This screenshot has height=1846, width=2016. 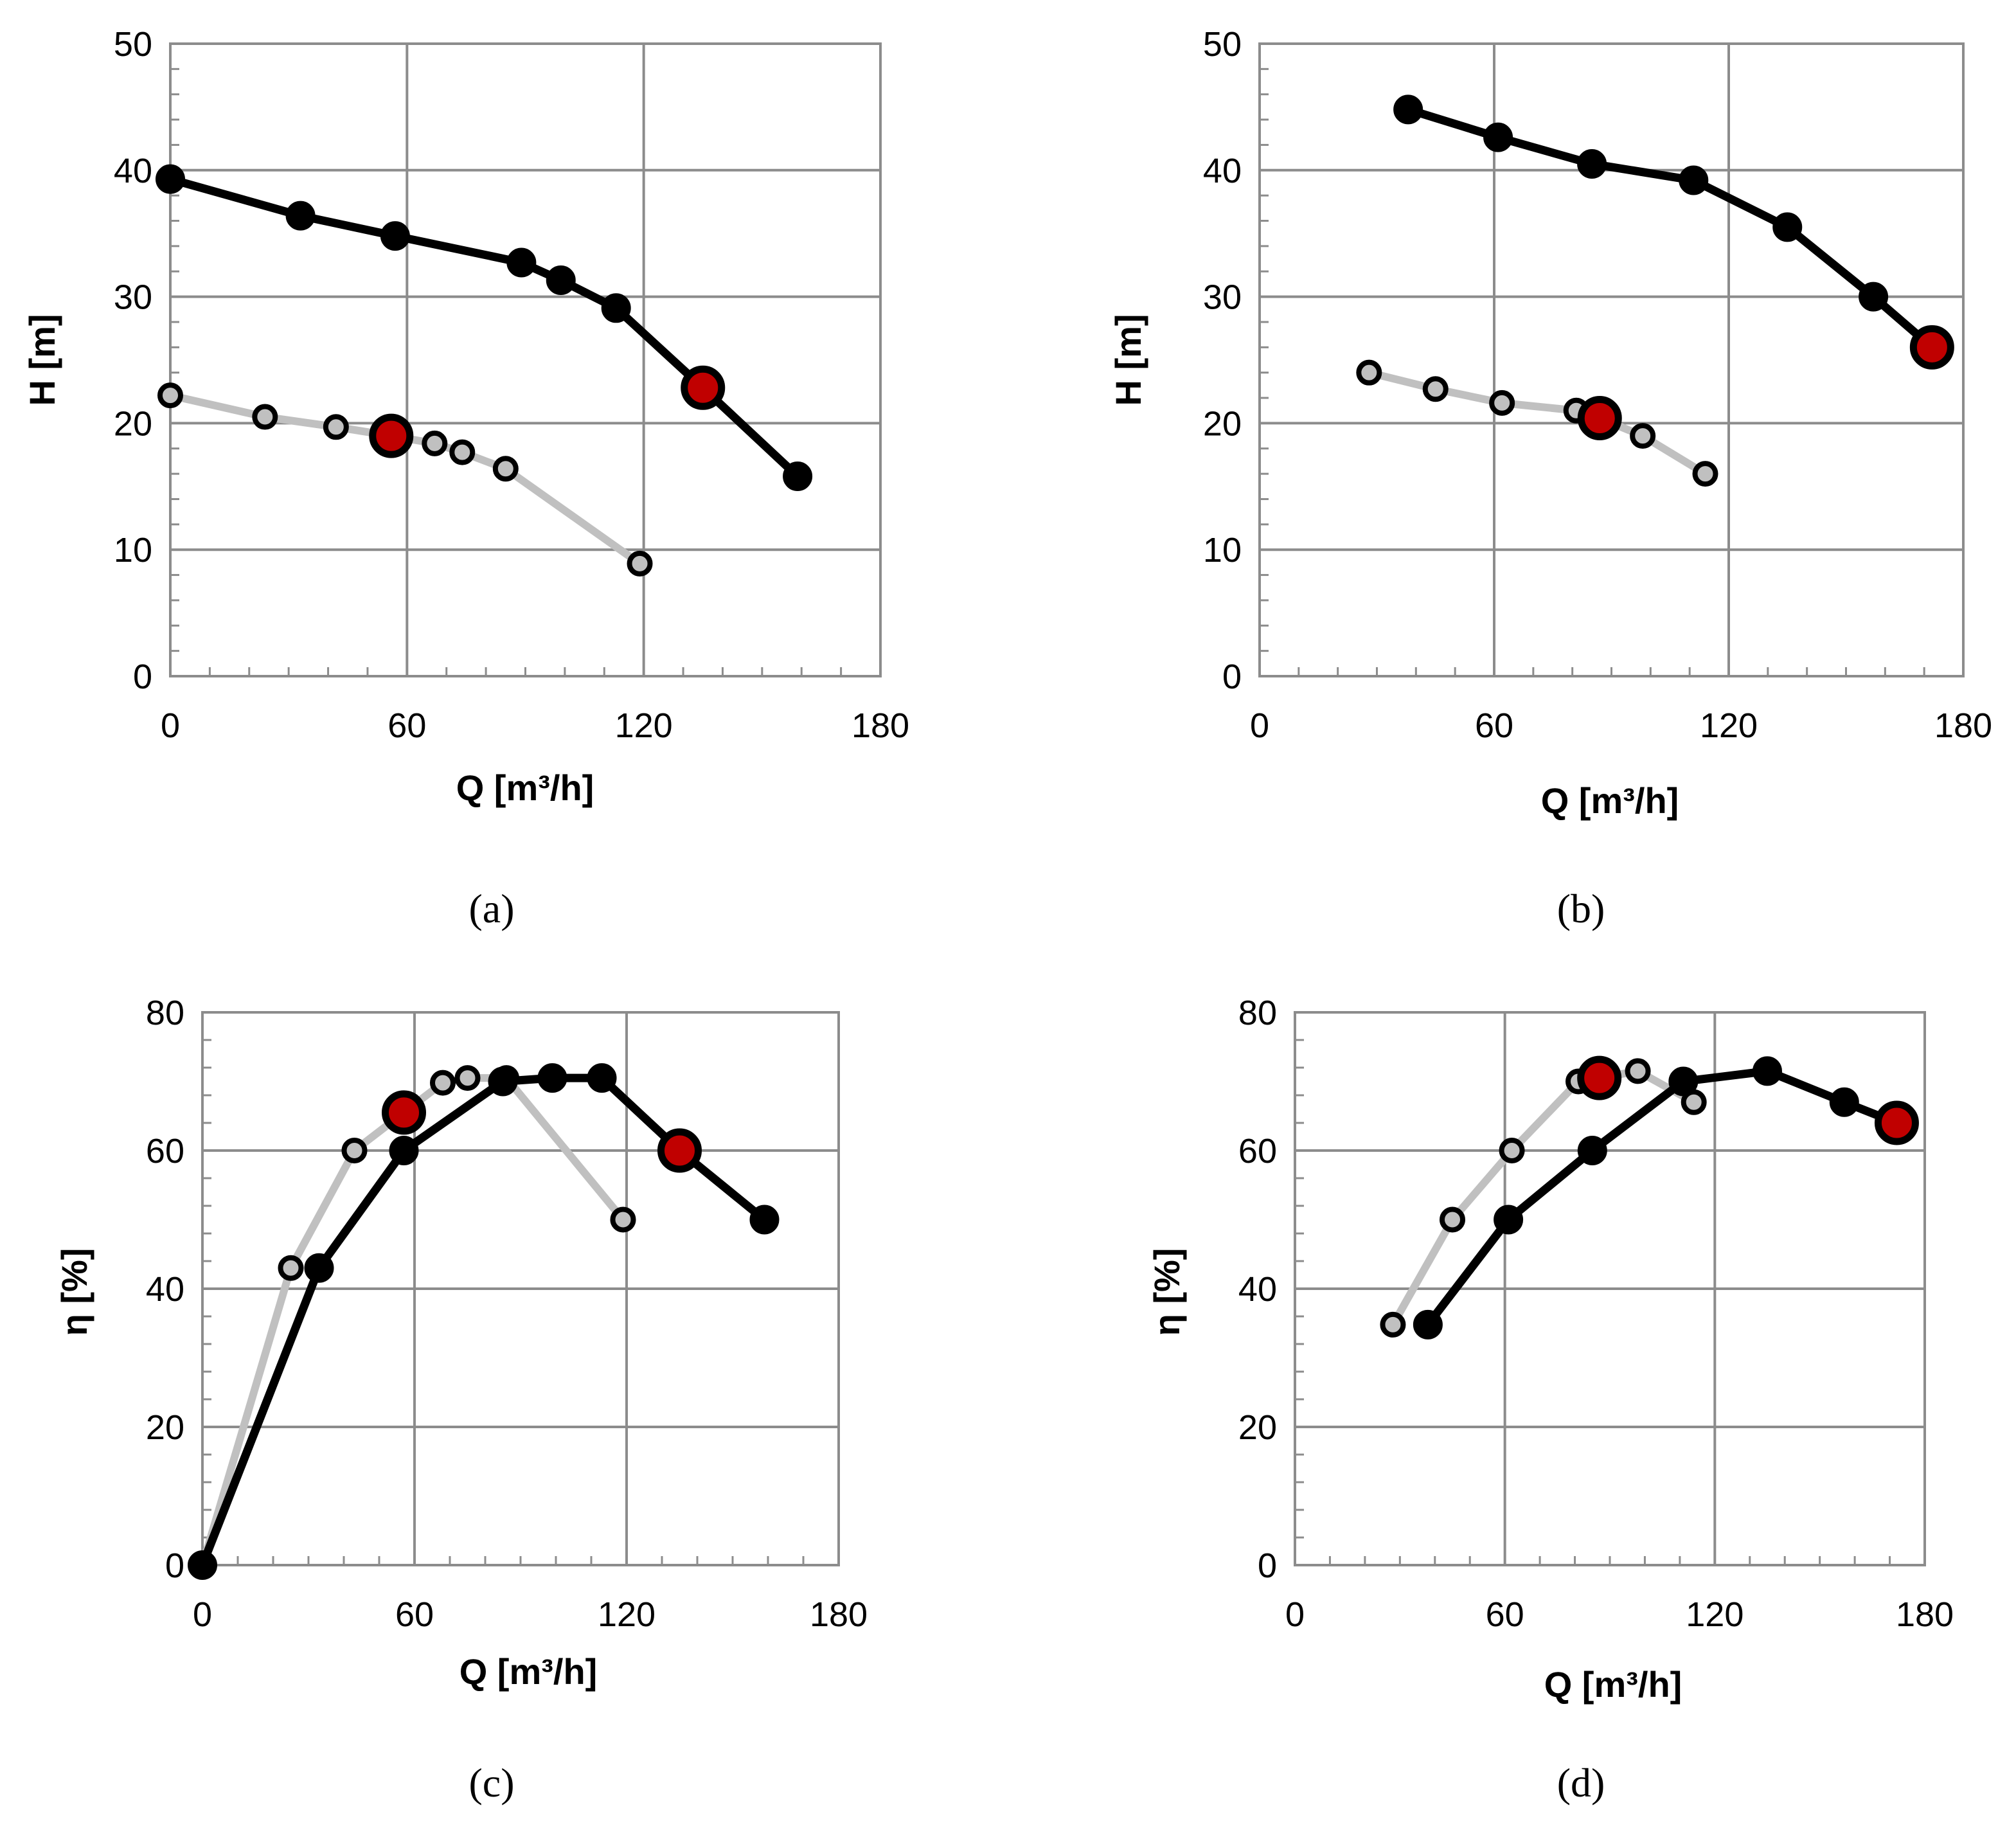 I want to click on panel-a-y-tick-label: 30, so click(x=133, y=297).